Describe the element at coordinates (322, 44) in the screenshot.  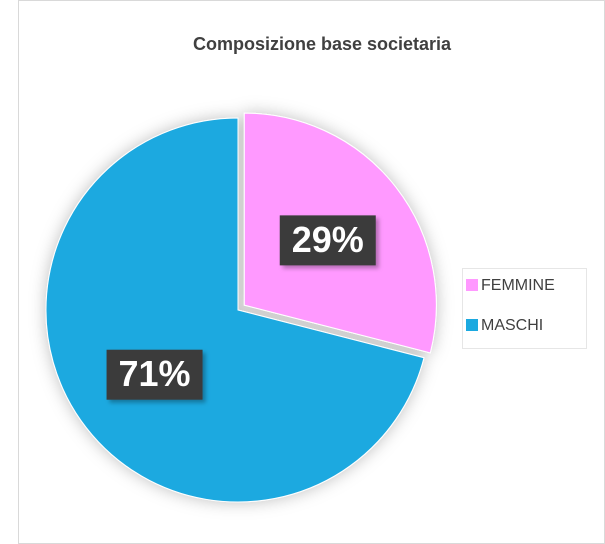
I see `chart-title: Composizione base societaria` at that location.